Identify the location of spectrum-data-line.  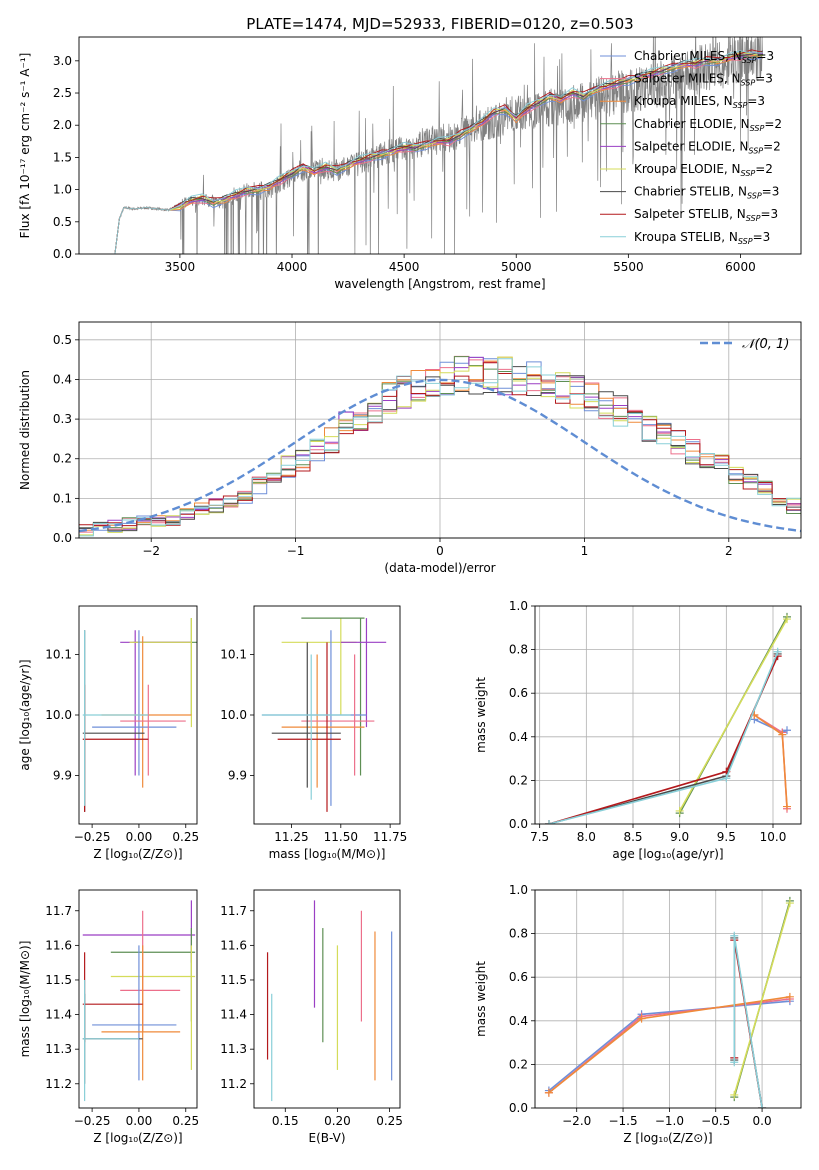
(439, 145).